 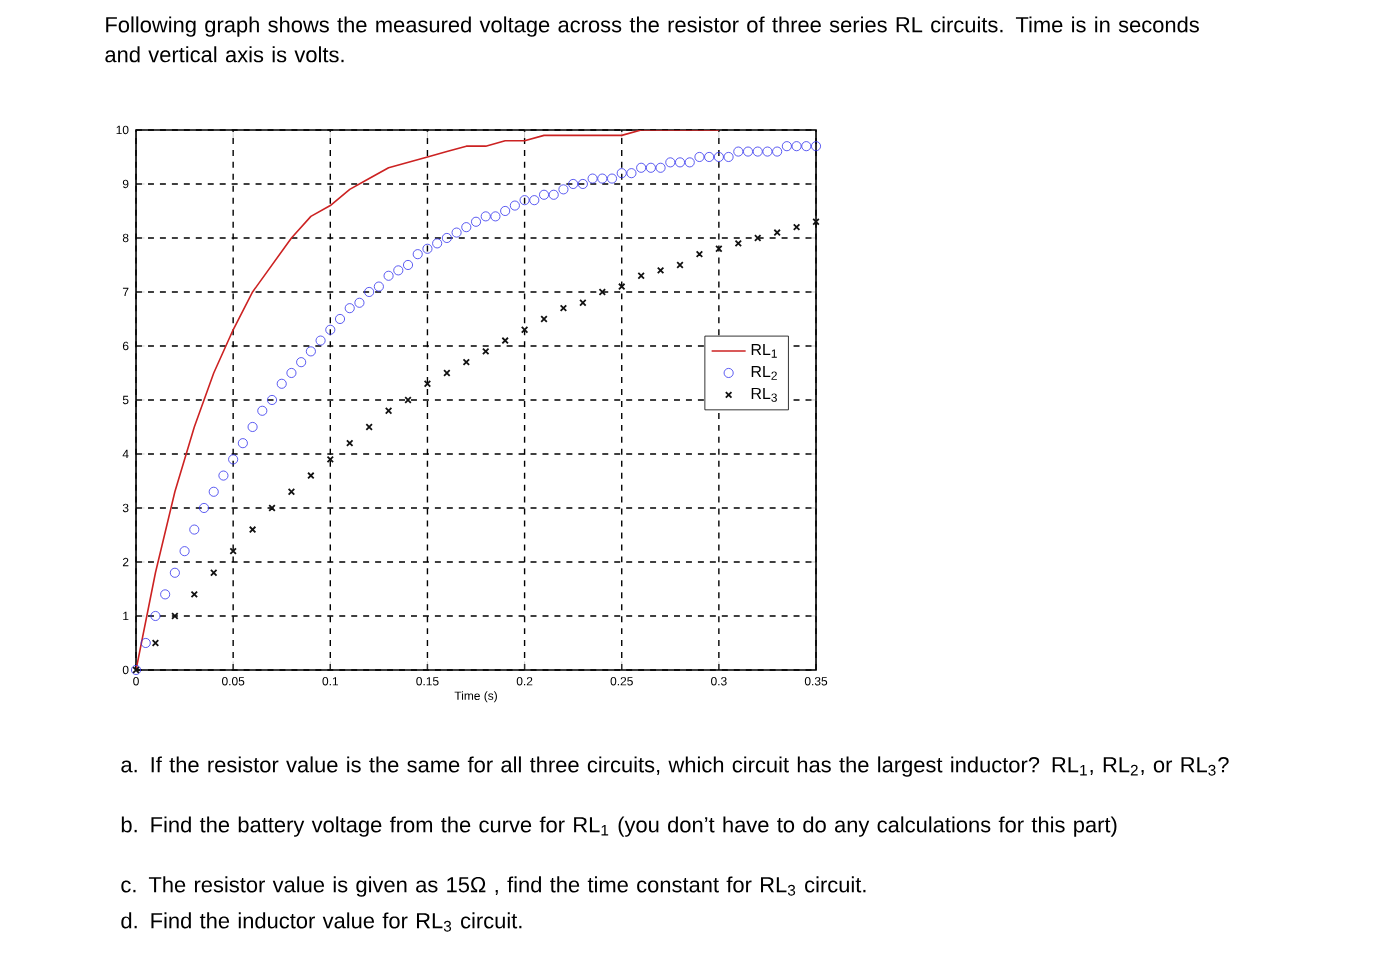 What do you see at coordinates (321, 922) in the screenshot?
I see `text: d. Find the inductor value for RL$_{3}$ circuit.` at bounding box center [321, 922].